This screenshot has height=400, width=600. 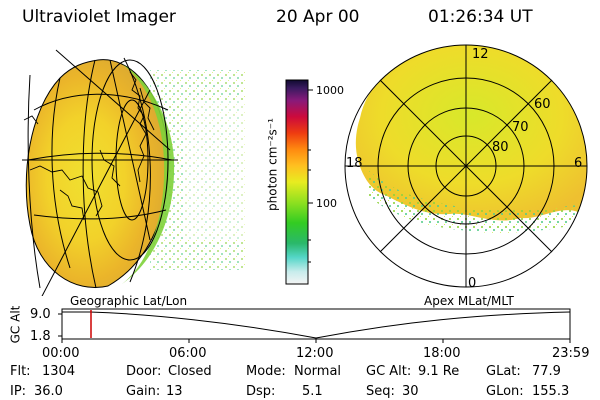 What do you see at coordinates (439, 371) in the screenshot?
I see `gc-alt-value: 9.1 Re` at bounding box center [439, 371].